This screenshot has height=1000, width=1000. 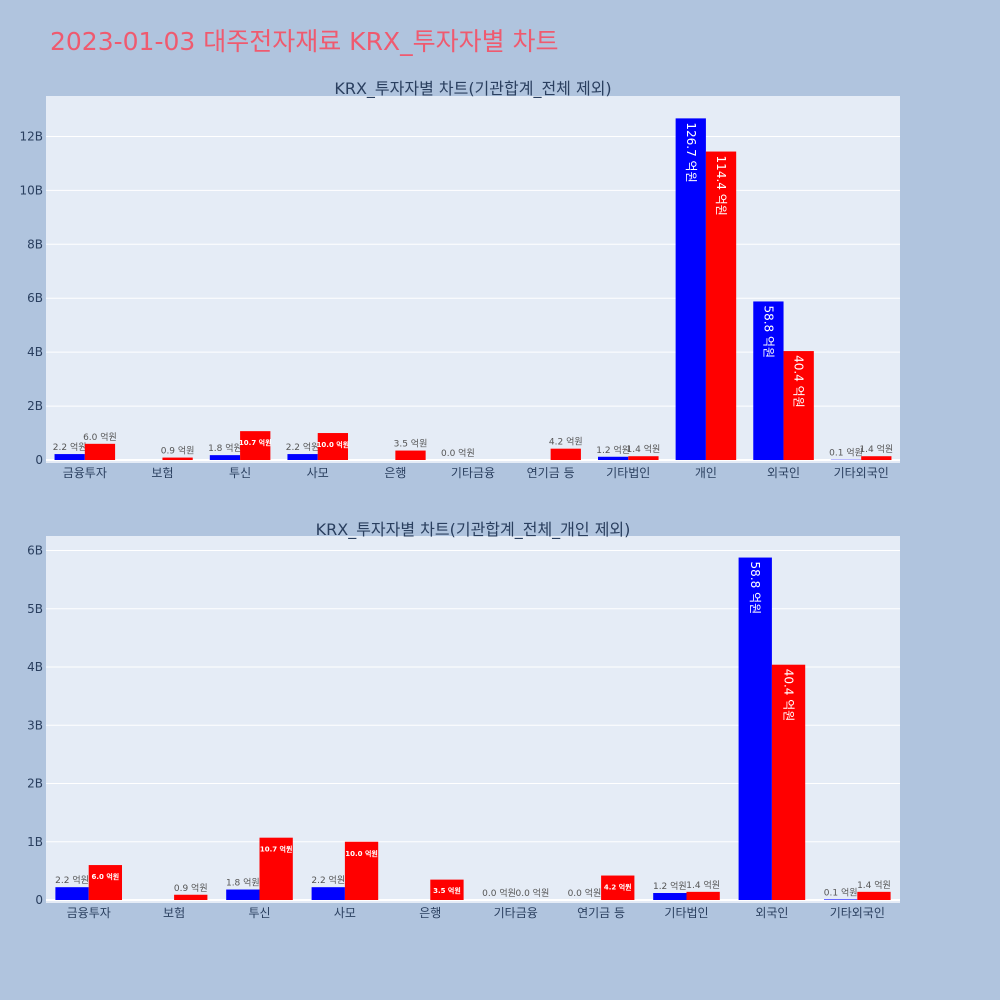 I want to click on x-tick-label: 개인, so click(x=706, y=473).